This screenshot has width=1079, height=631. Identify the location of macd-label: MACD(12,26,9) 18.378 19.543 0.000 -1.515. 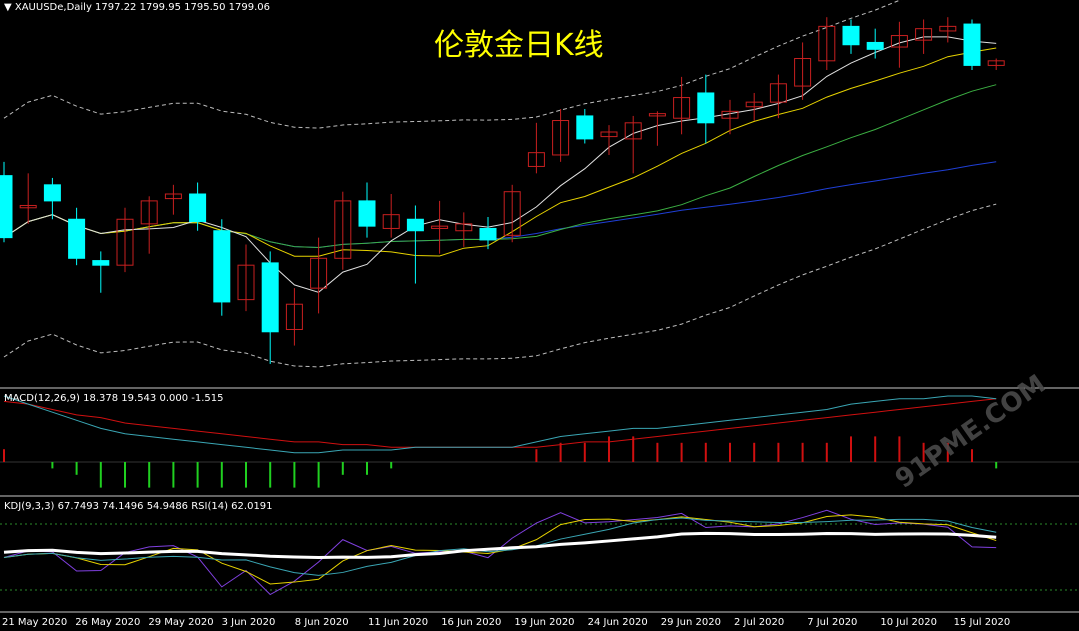
(114, 398).